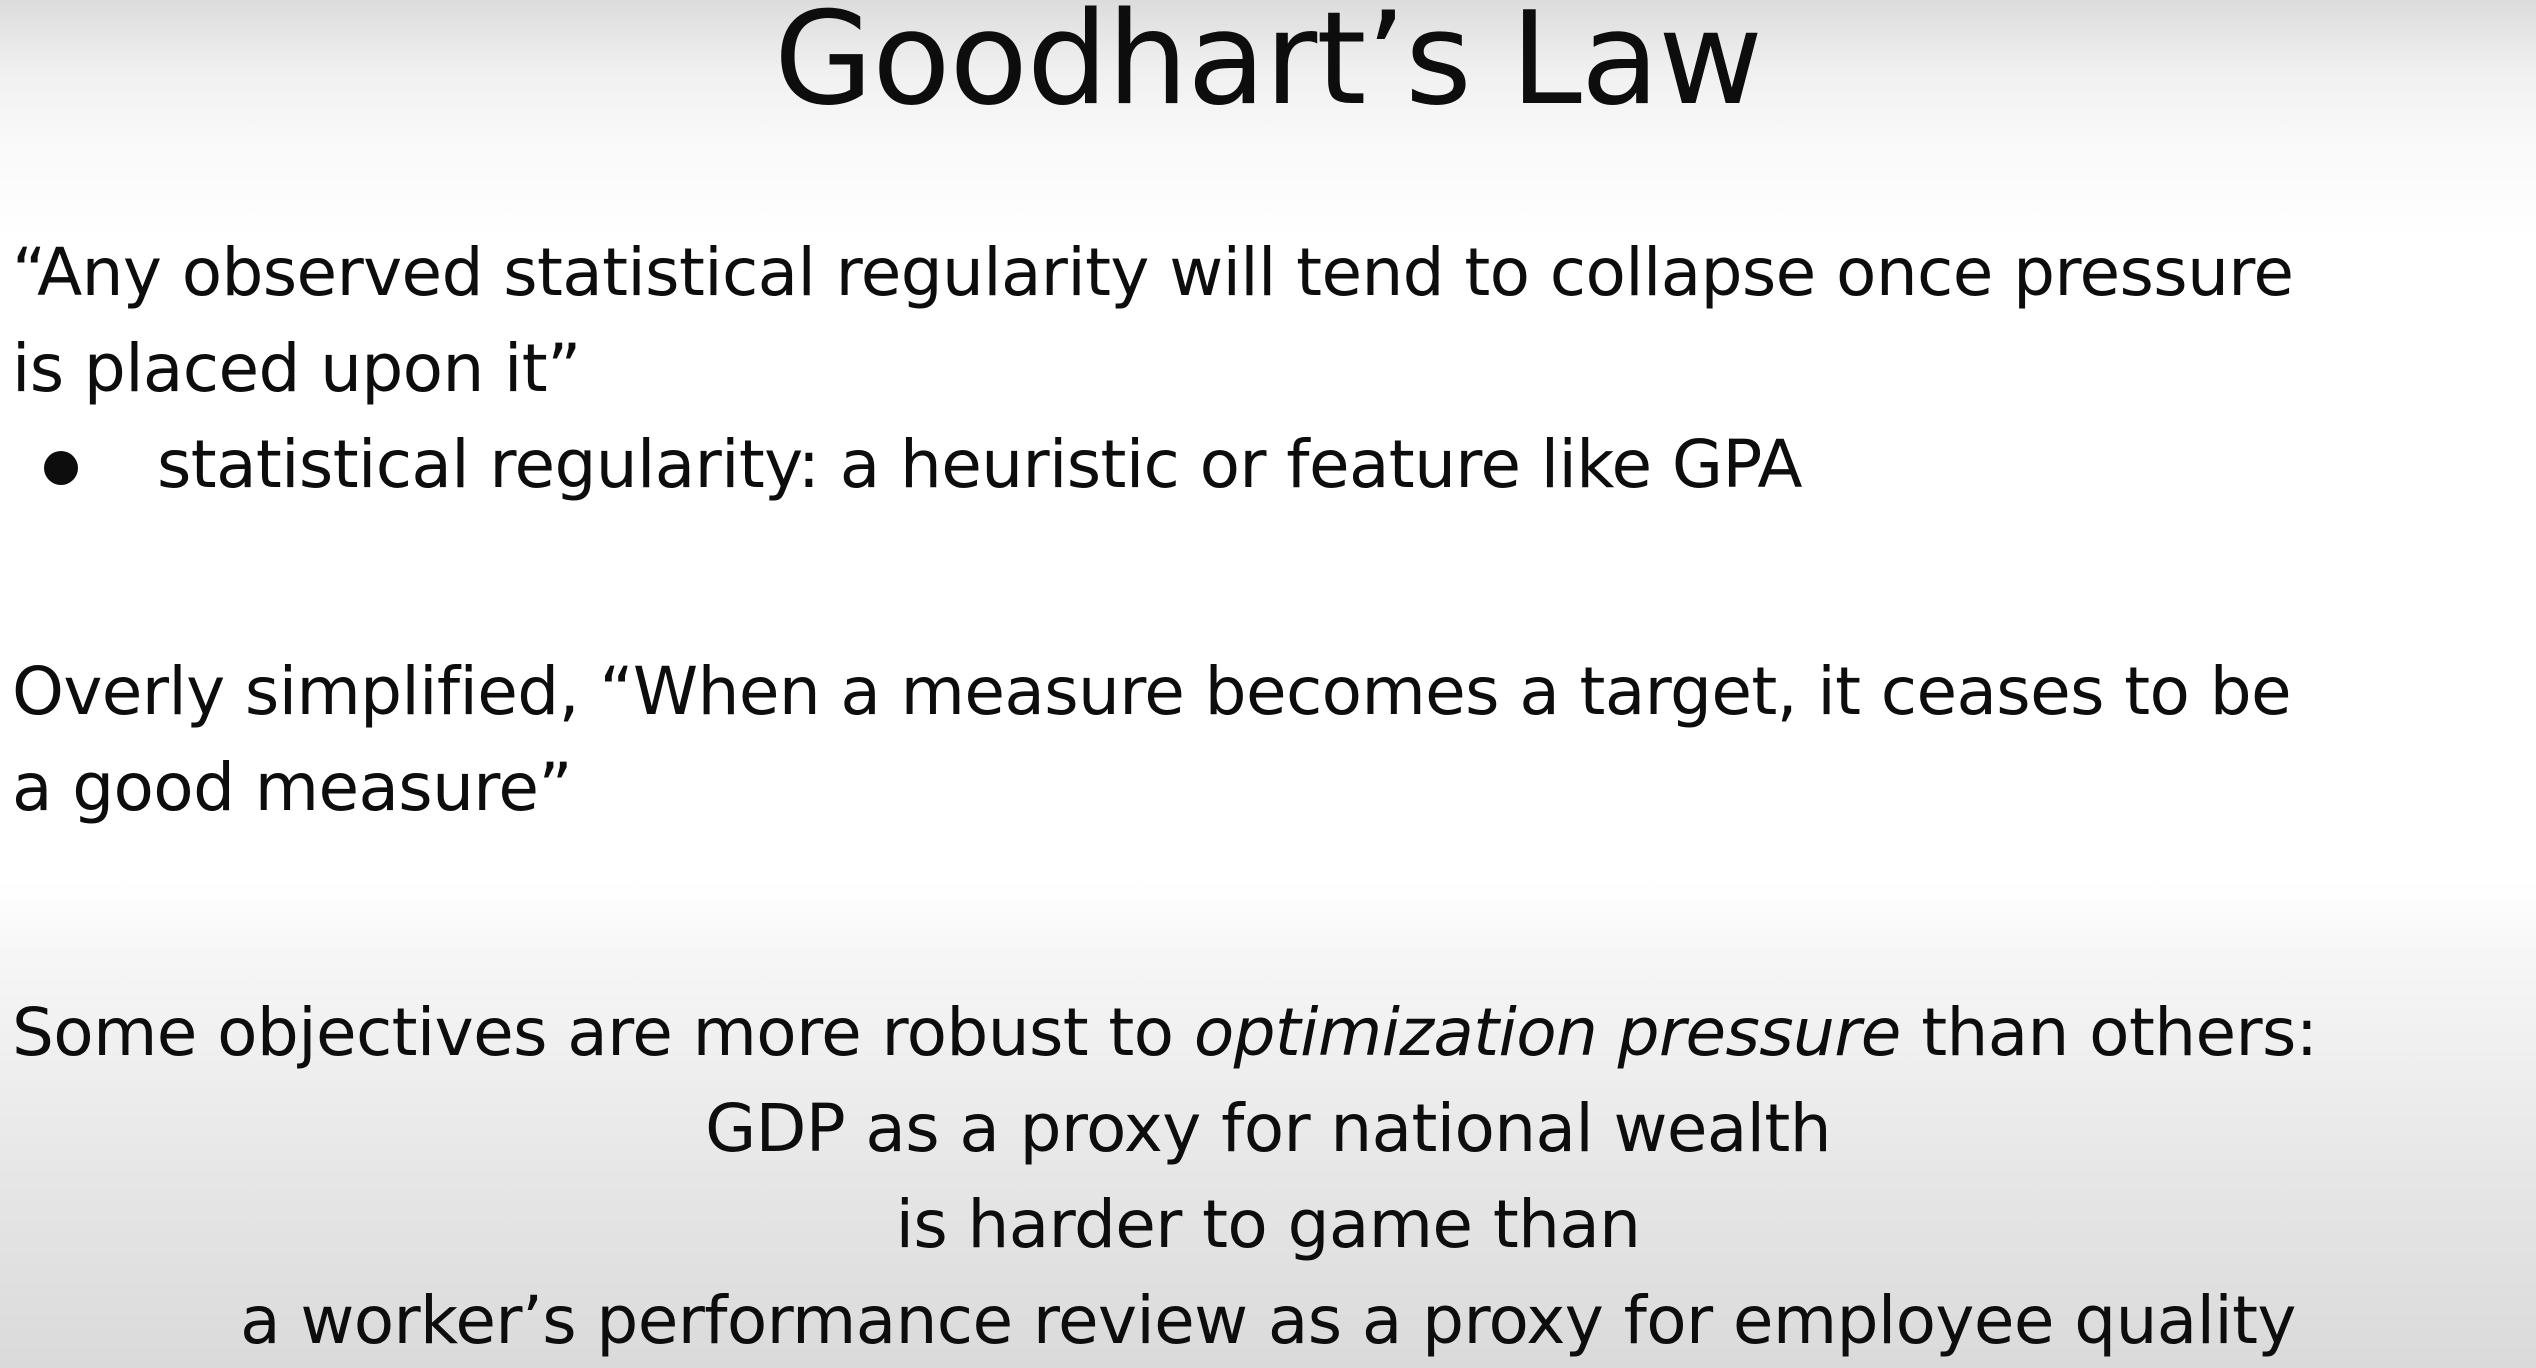 The height and width of the screenshot is (1368, 2536). Describe the element at coordinates (1268, 1128) in the screenshot. I see `example-line-1: GDP as a proxy for national wealth` at that location.